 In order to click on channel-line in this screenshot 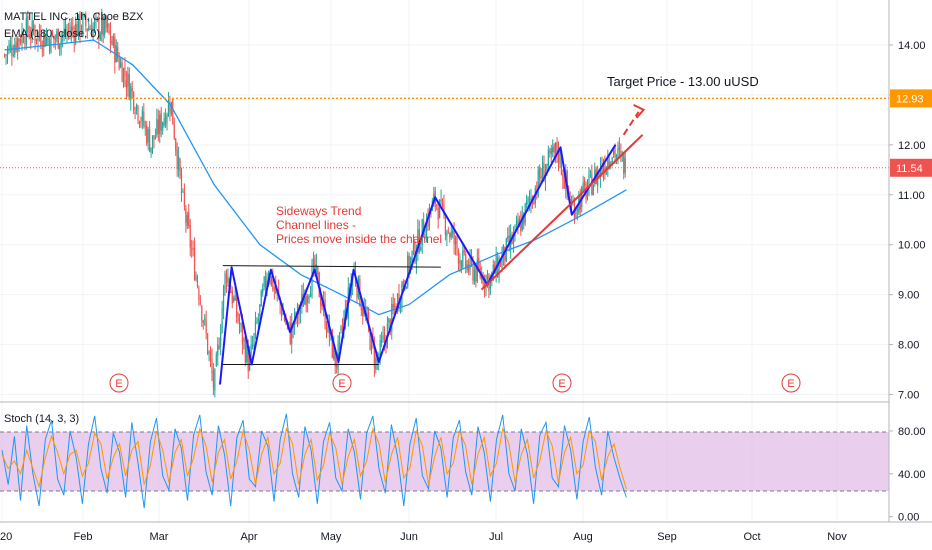, I will do `click(331, 266)`.